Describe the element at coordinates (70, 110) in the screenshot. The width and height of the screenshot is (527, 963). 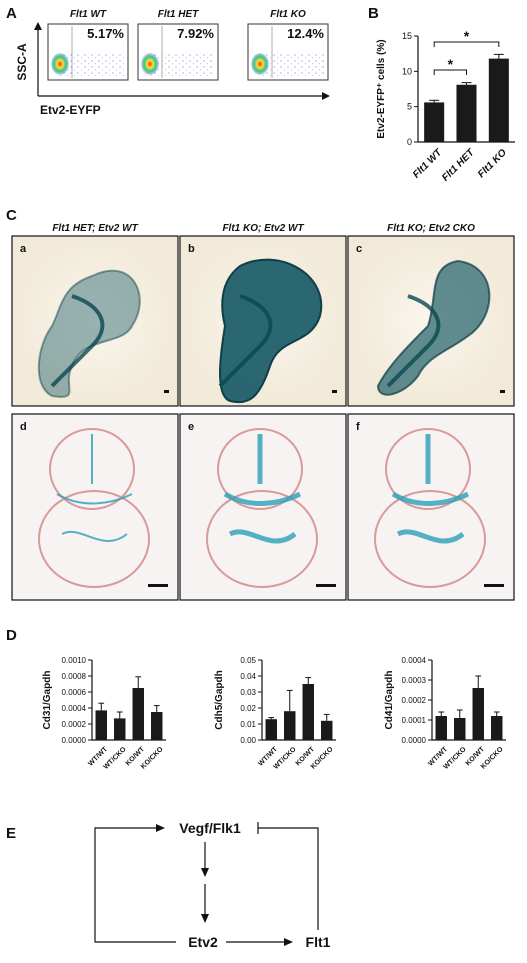
I see `x-axis-label: Etv2-EYFP` at that location.